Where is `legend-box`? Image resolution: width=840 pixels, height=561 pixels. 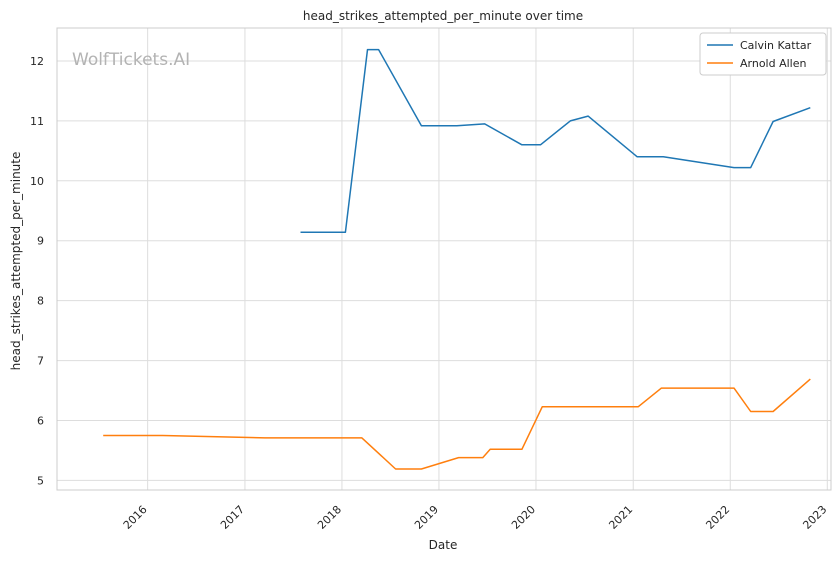 legend-box is located at coordinates (763, 54).